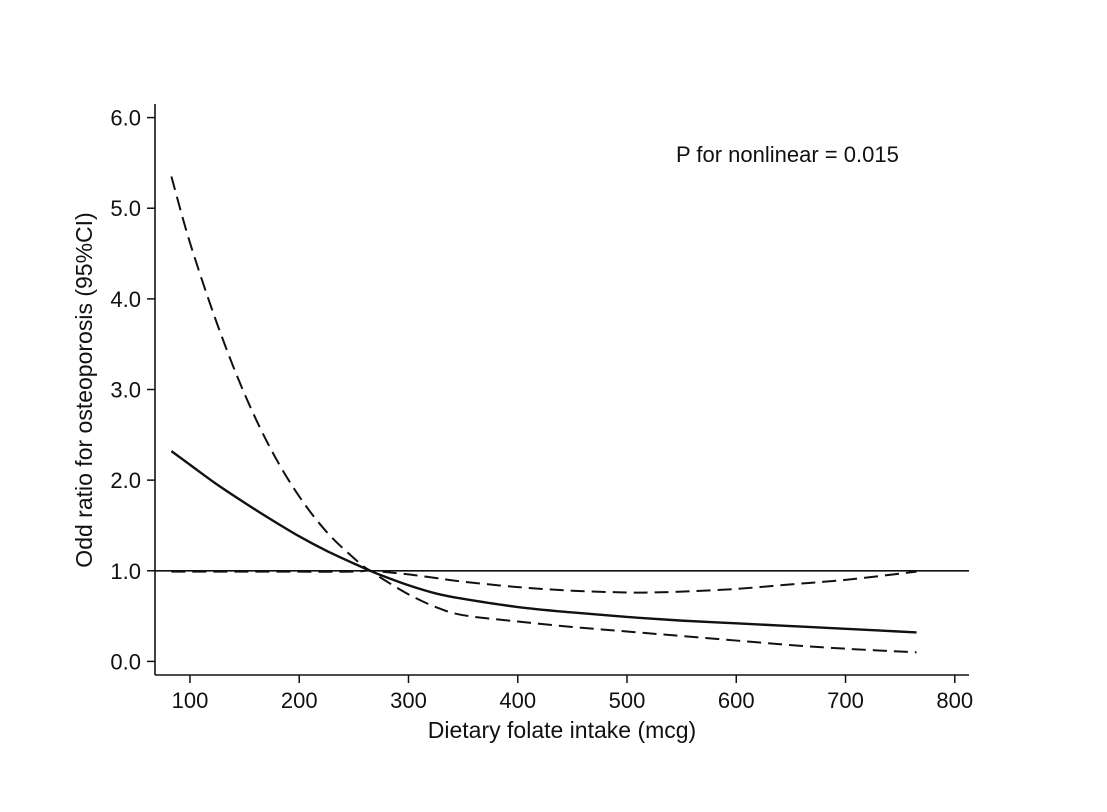  What do you see at coordinates (954, 700) in the screenshot?
I see `x-tick-label: 800` at bounding box center [954, 700].